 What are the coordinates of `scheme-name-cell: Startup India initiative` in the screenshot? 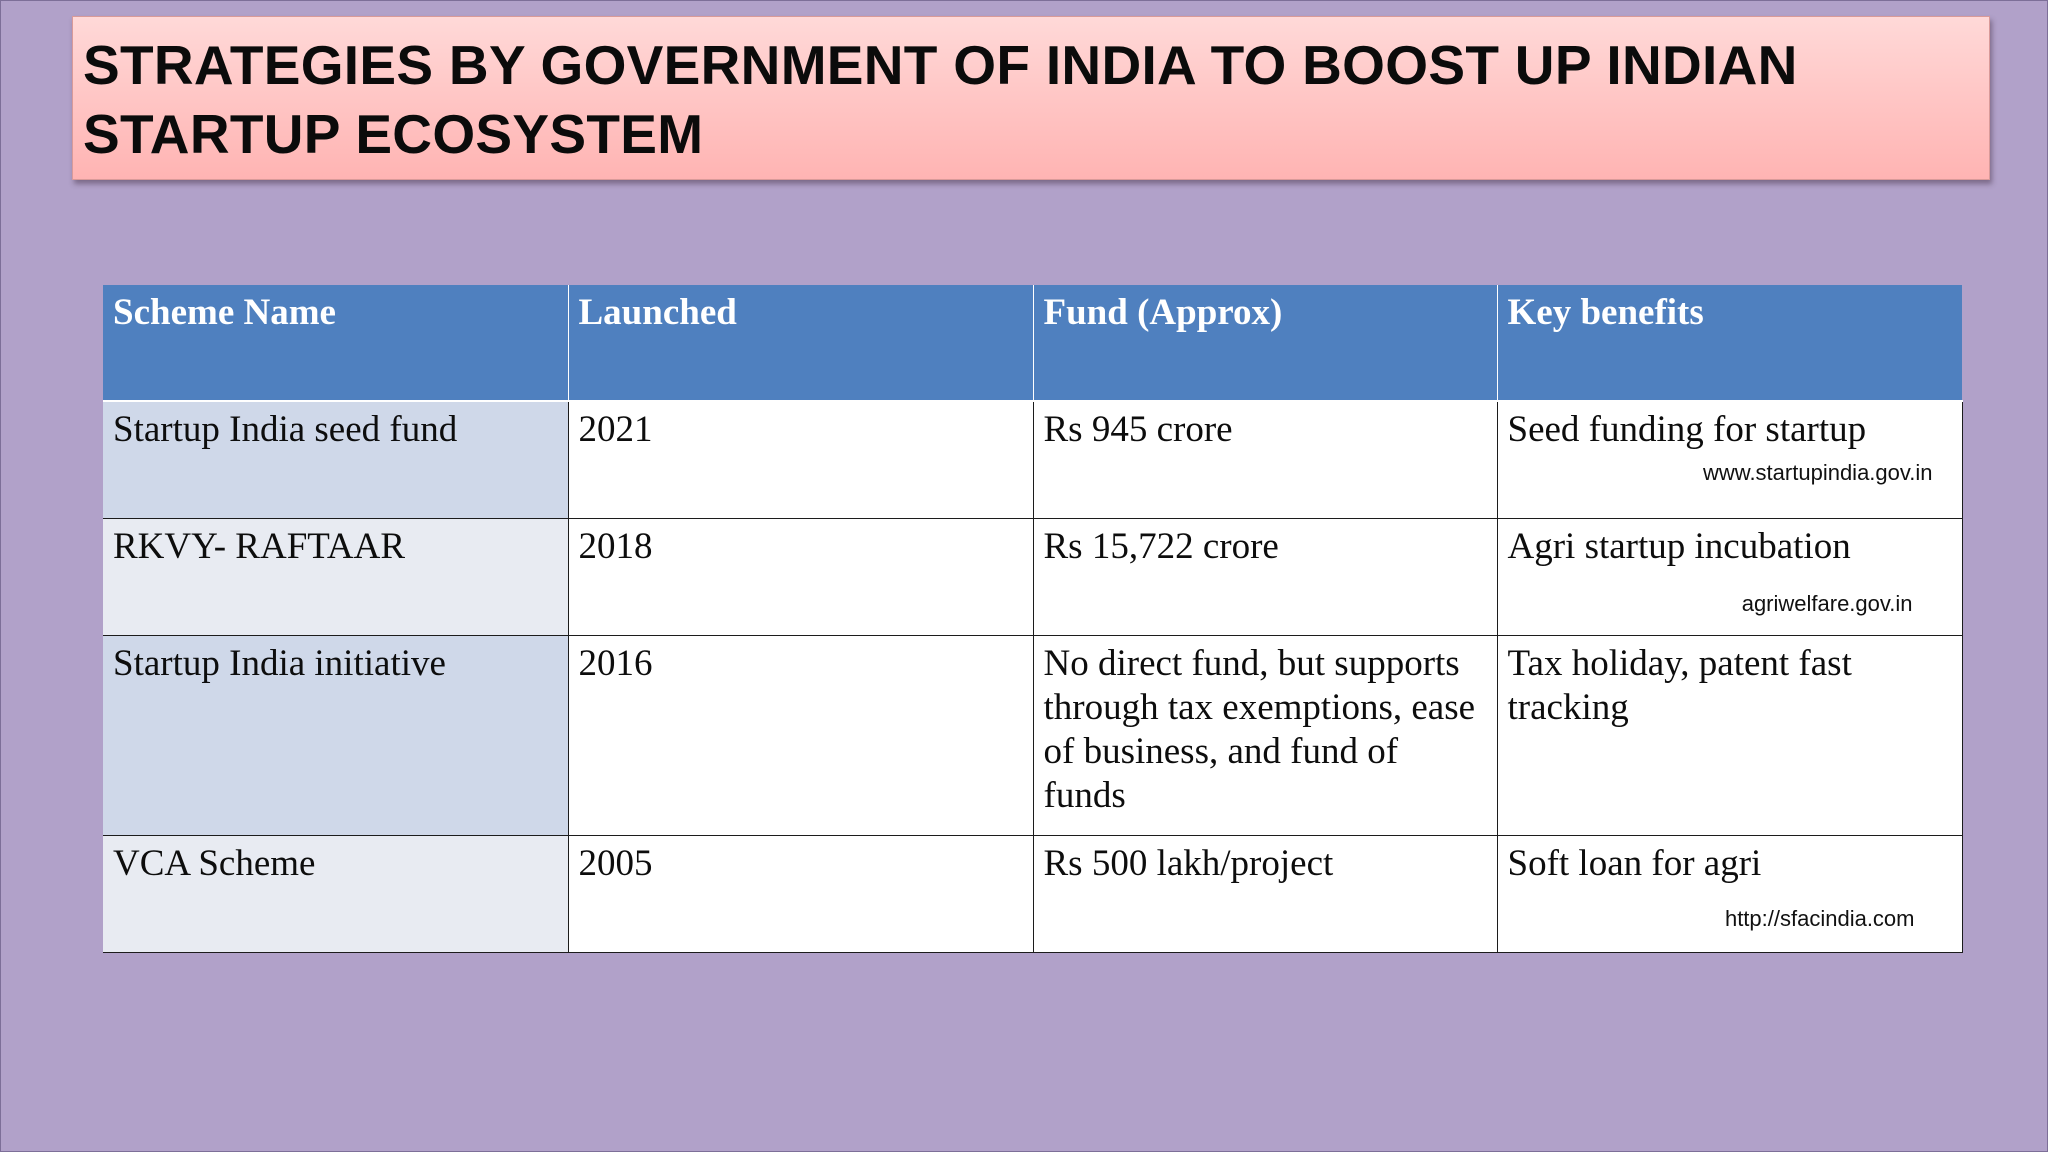 It's located at (336, 735).